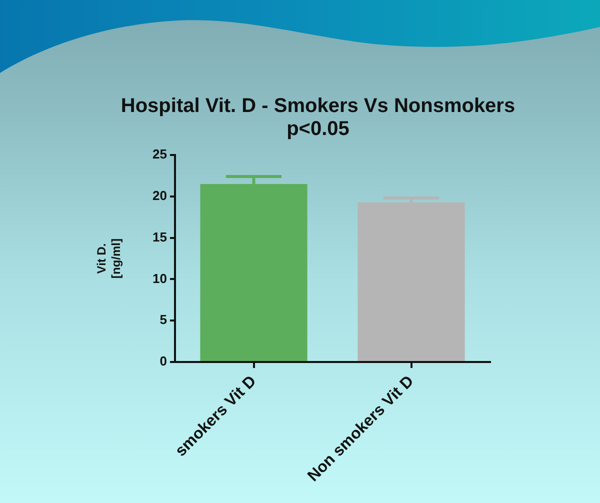 Image resolution: width=600 pixels, height=503 pixels. I want to click on chart-subtitle: p<0.05, so click(318, 129).